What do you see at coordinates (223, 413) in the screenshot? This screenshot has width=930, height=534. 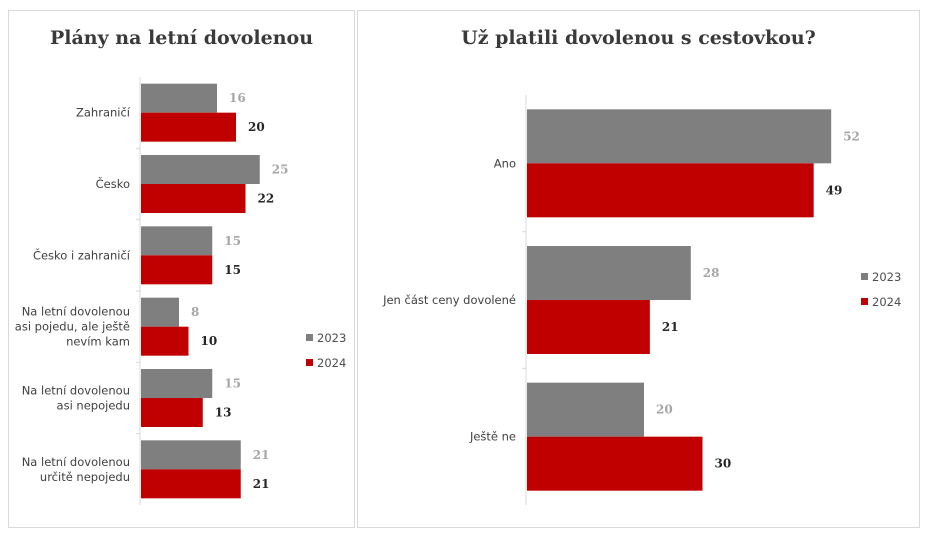 I see `data-label-2024: 13` at bounding box center [223, 413].